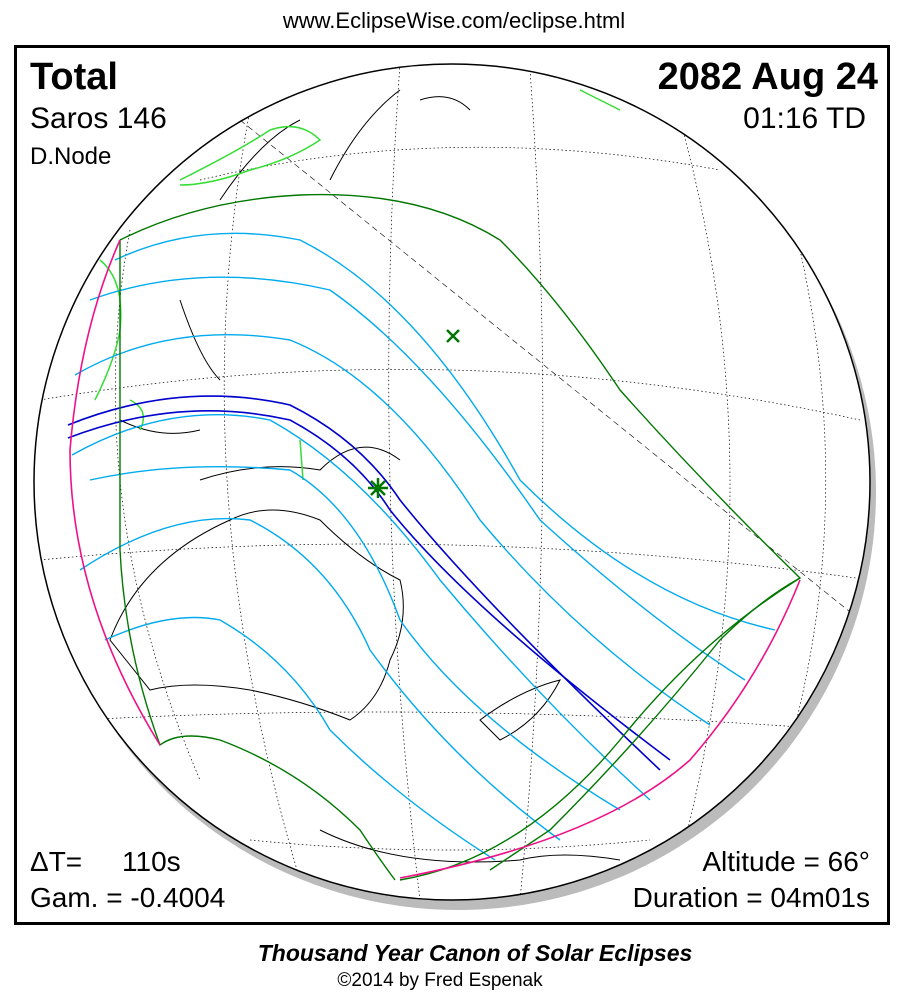 The height and width of the screenshot is (1004, 908). I want to click on subsolar-x-icon, so click(453, 336).